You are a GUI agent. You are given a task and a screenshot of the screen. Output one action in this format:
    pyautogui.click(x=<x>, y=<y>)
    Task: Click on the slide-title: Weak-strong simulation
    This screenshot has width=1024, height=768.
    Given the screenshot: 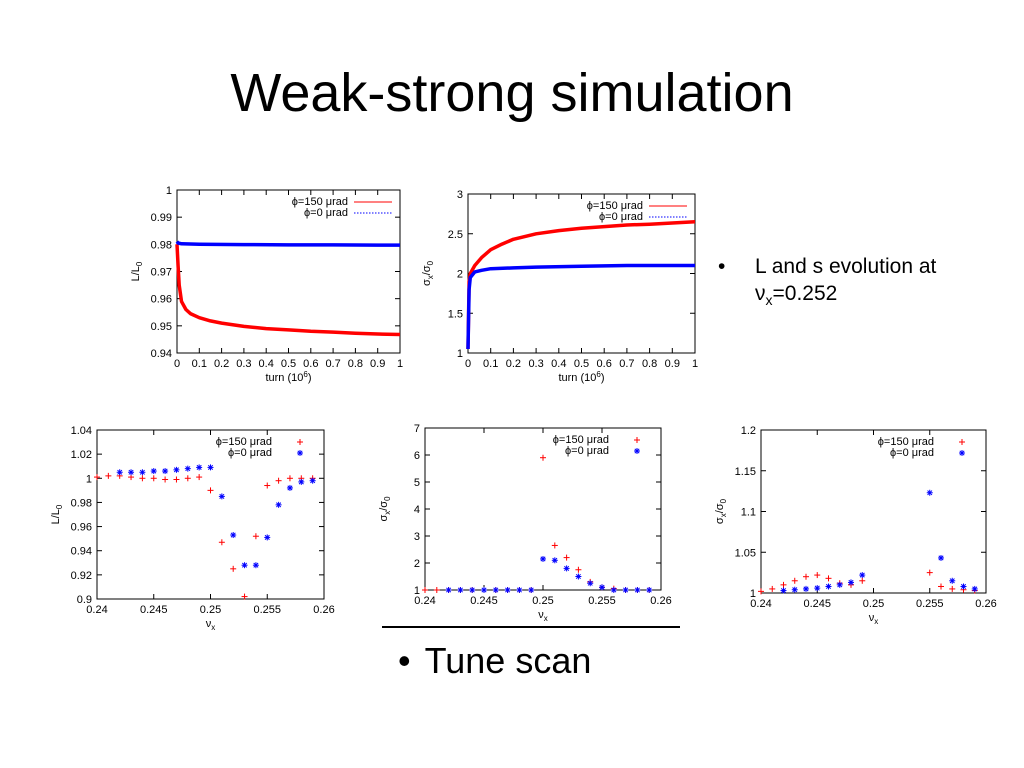 What is the action you would take?
    pyautogui.click(x=512, y=93)
    